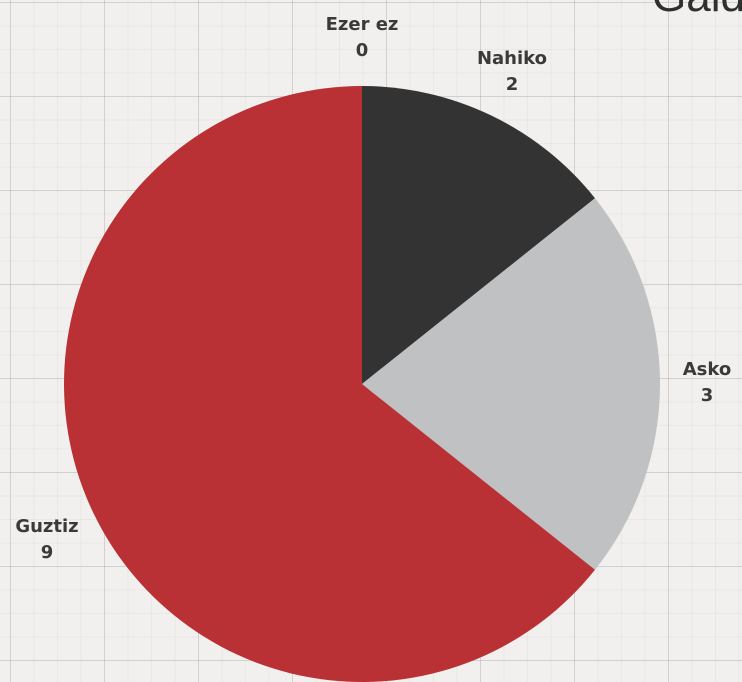  I want to click on label-guztiz-name: Guztiz, so click(47, 526).